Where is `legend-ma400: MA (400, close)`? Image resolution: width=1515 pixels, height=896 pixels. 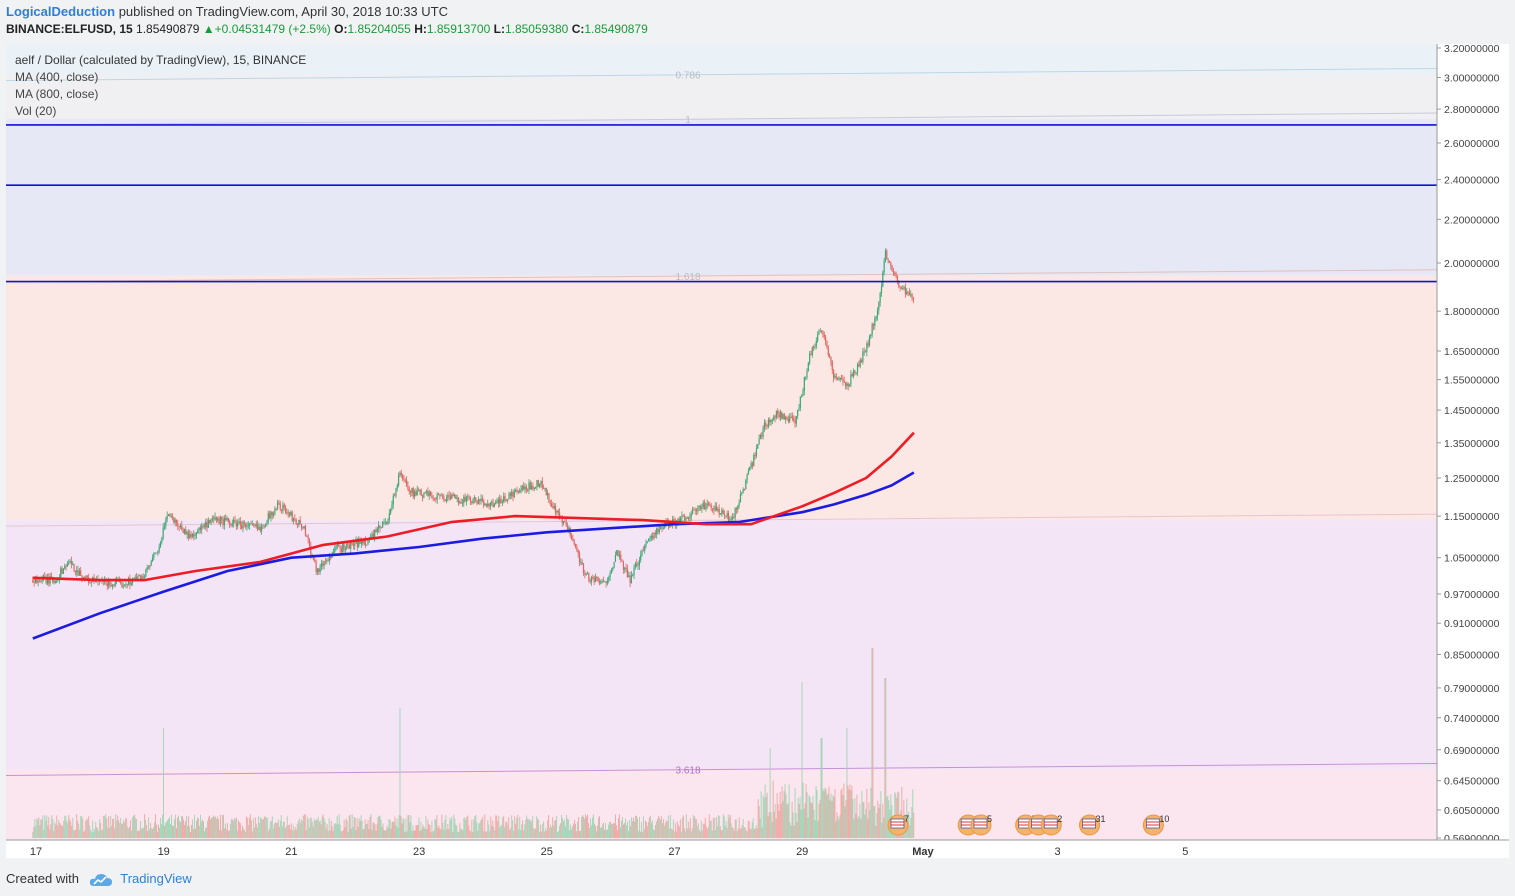 legend-ma400: MA (400, close) is located at coordinates (57, 77).